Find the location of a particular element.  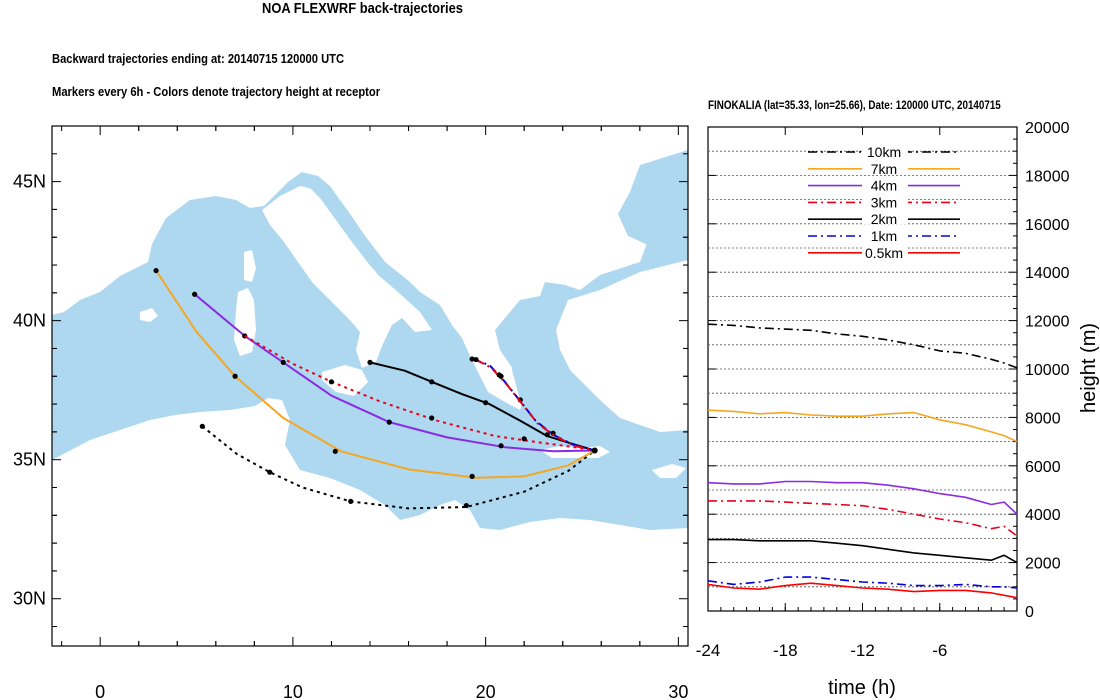

land-sicily is located at coordinates (345, 380).